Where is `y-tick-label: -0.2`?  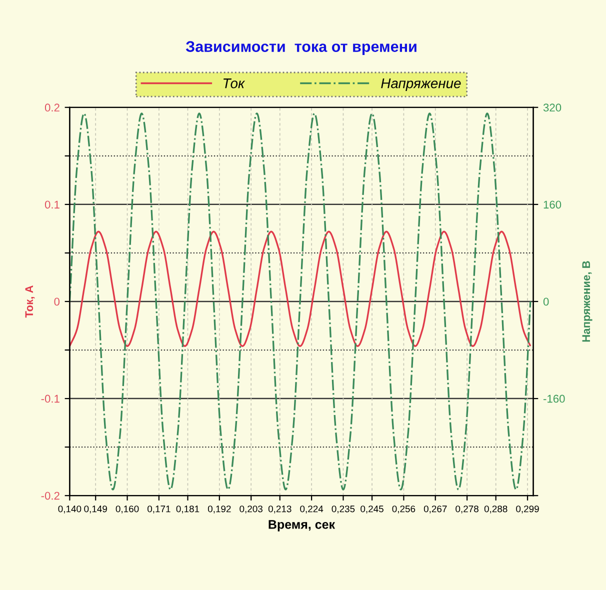 y-tick-label: -0.2 is located at coordinates (50, 496).